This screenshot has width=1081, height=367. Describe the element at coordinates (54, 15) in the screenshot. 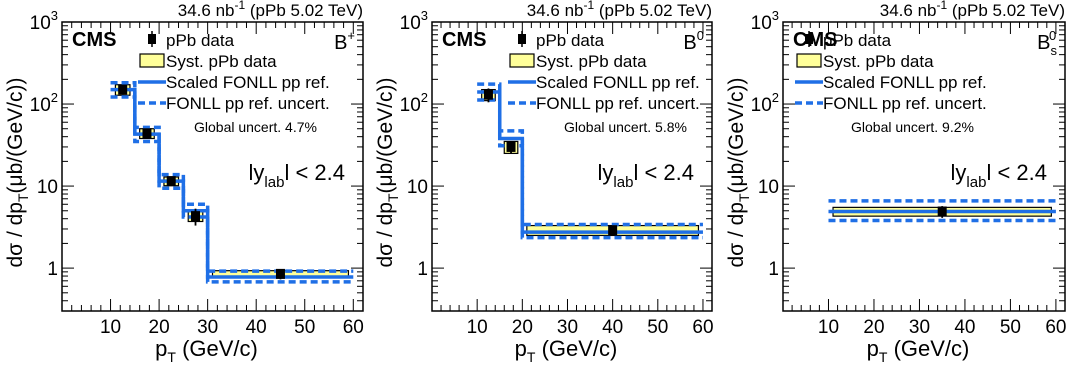

I see `y-tick-label-exp: 3` at that location.